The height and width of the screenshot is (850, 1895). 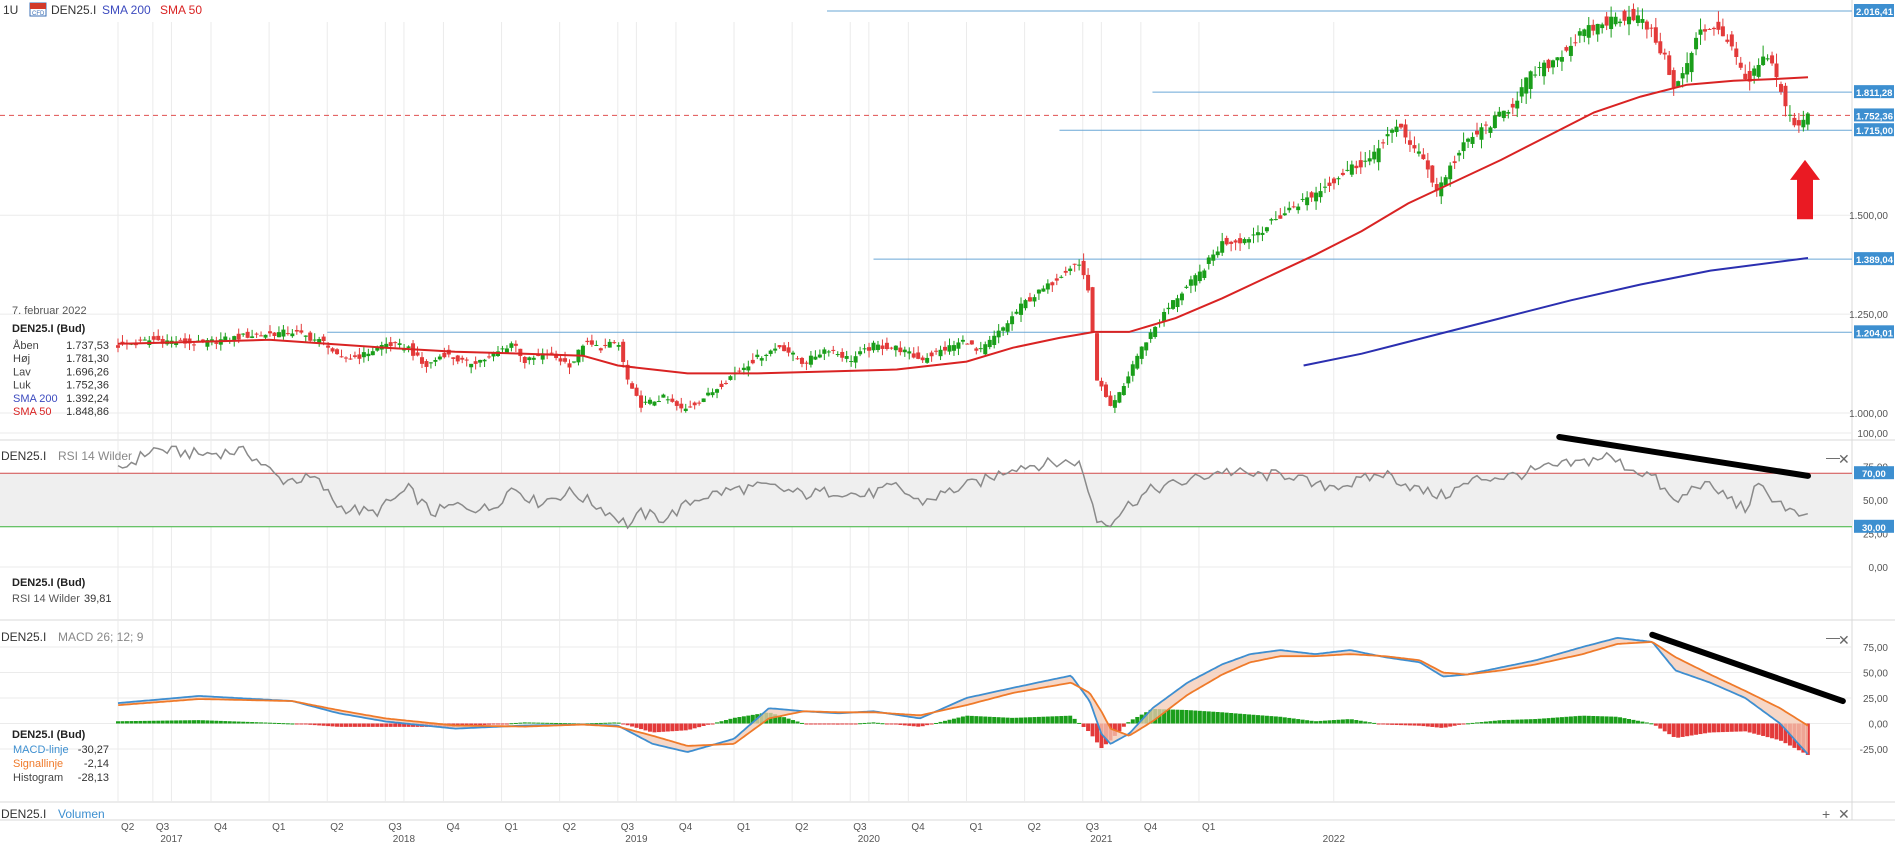 I want to click on infobox-label: Luk, so click(x=22, y=386).